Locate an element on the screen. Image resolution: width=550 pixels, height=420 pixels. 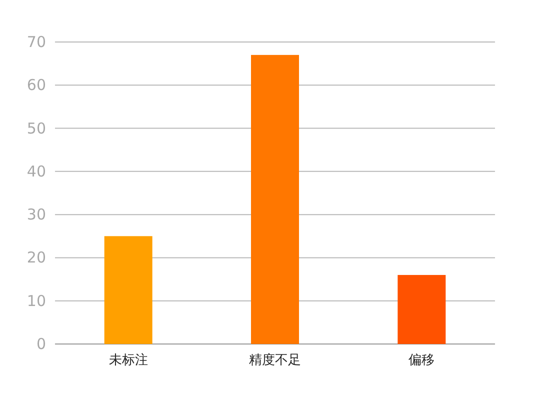
y-tick-label: 60 is located at coordinates (36, 85).